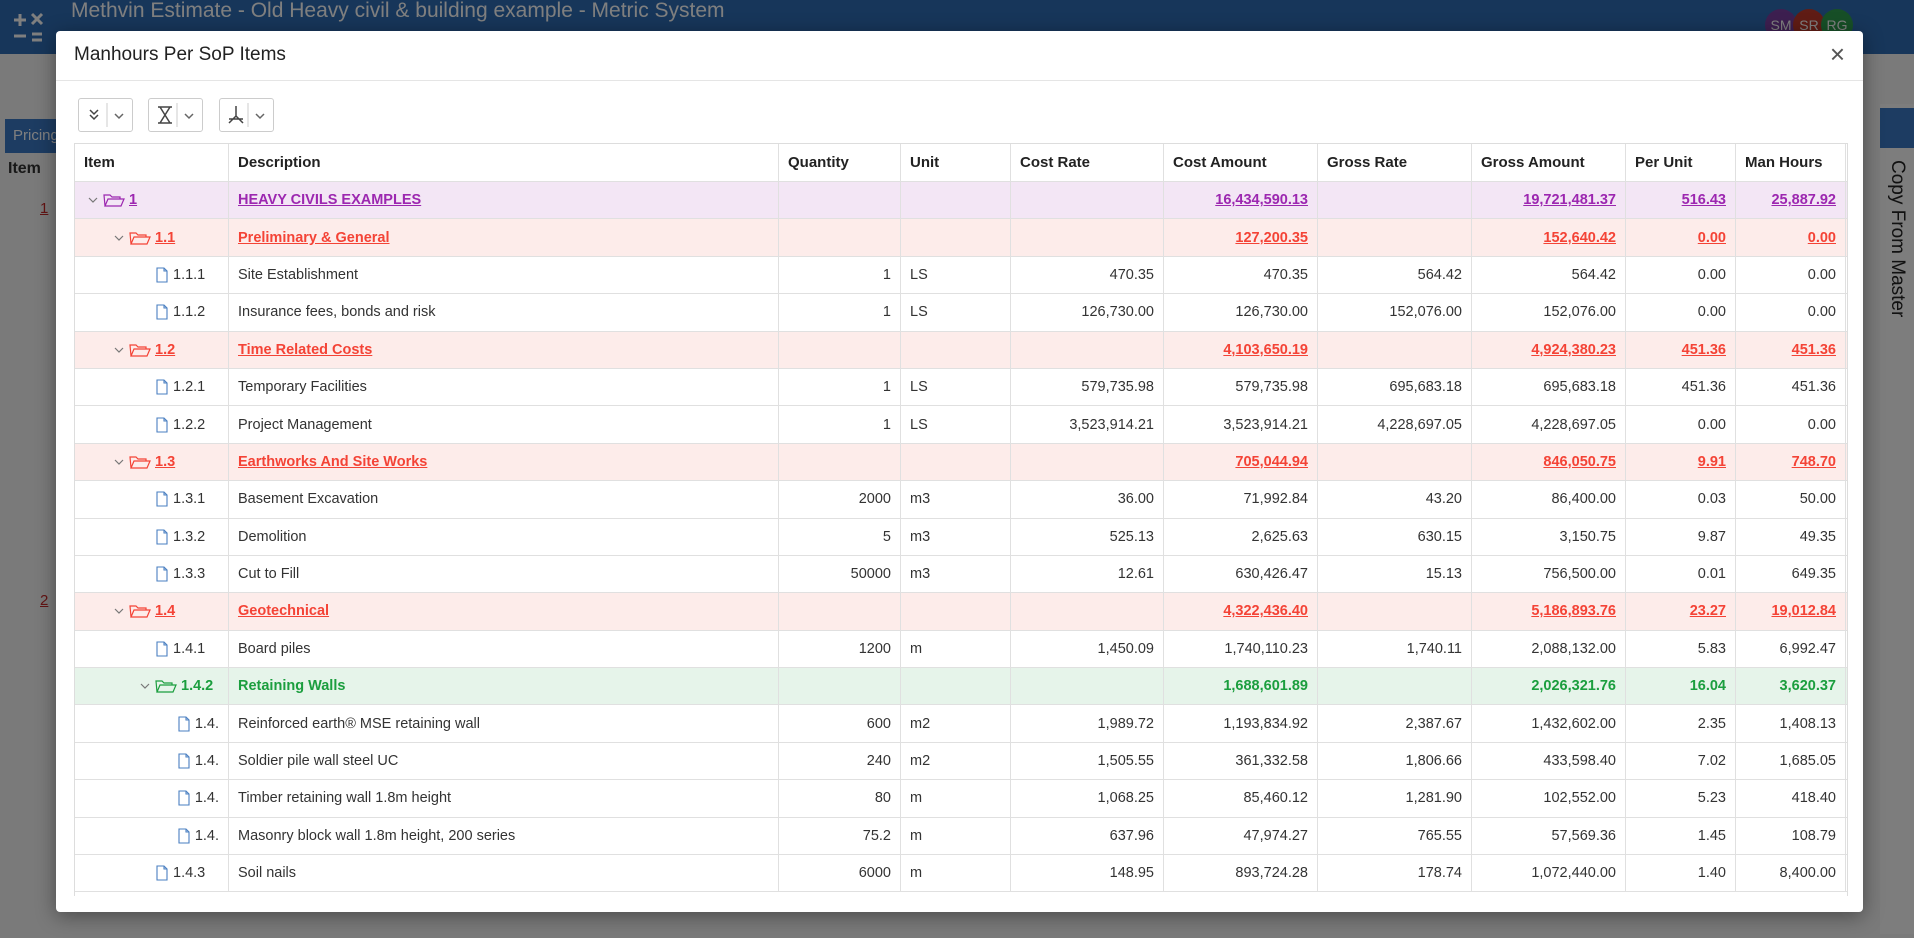 Image resolution: width=1914 pixels, height=938 pixels. I want to click on cell-text: 152,640.42, so click(1579, 238).